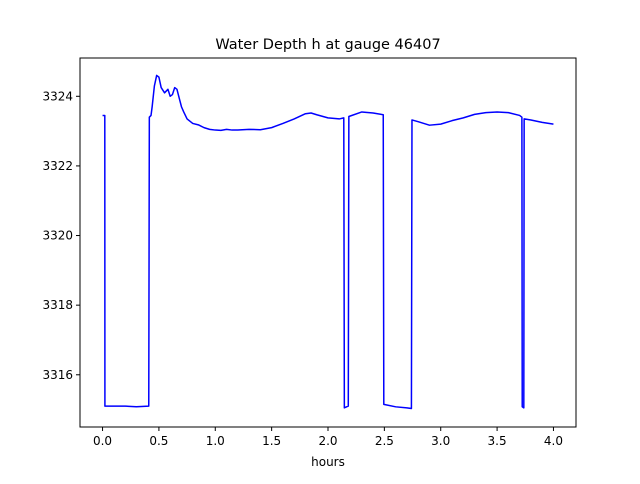 Image resolution: width=640 pixels, height=484 pixels. What do you see at coordinates (327, 45) in the screenshot?
I see `chart-title: Water Depth h at gauge 46407` at bounding box center [327, 45].